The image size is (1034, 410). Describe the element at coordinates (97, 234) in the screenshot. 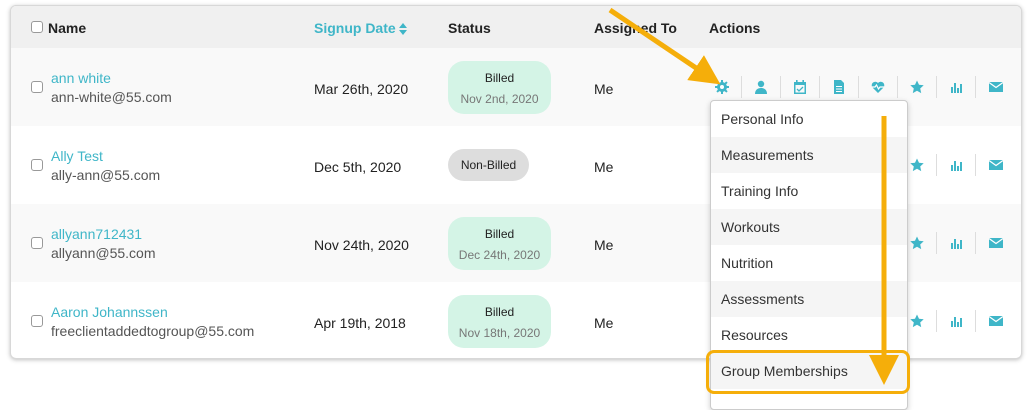

I see `client-name-link: allyann712431` at that location.